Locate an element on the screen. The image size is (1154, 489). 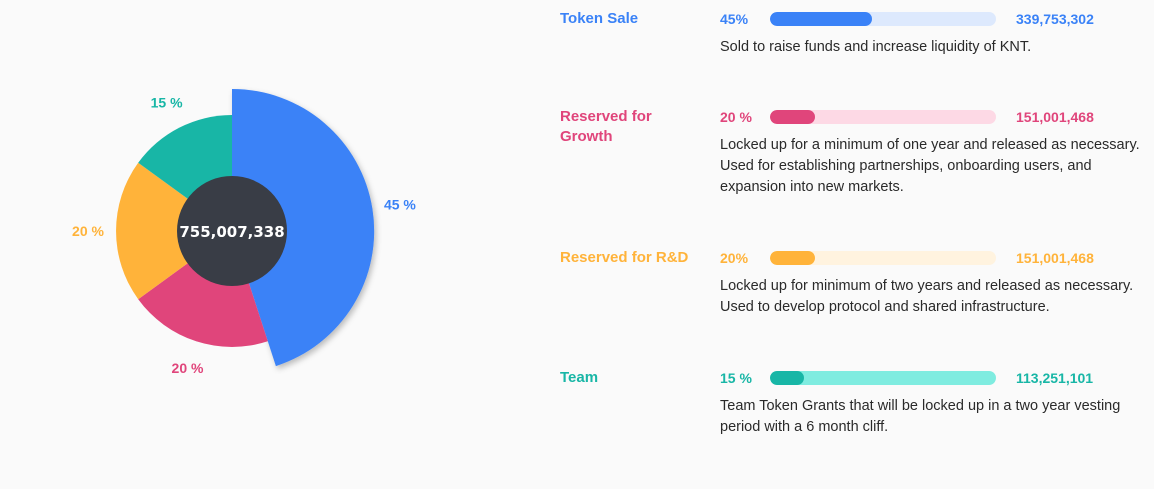
allocation-name: Team is located at coordinates (579, 377).